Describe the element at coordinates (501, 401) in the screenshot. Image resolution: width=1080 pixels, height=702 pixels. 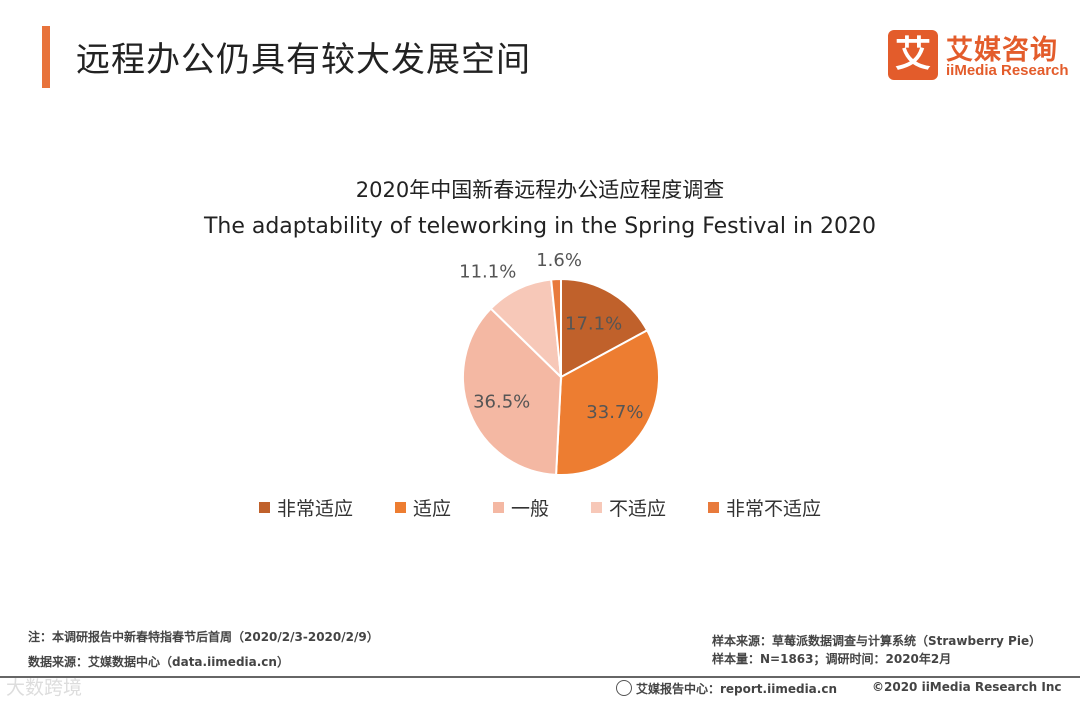
I see `slice-label-2: 36.5%` at that location.